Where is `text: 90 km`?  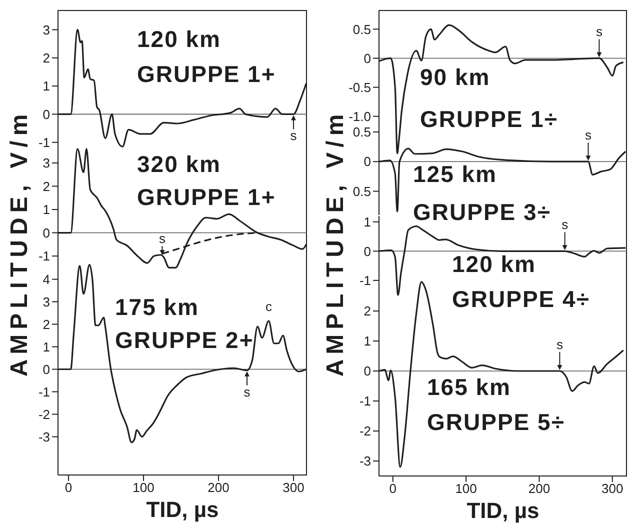
text: 90 km is located at coordinates (455, 77).